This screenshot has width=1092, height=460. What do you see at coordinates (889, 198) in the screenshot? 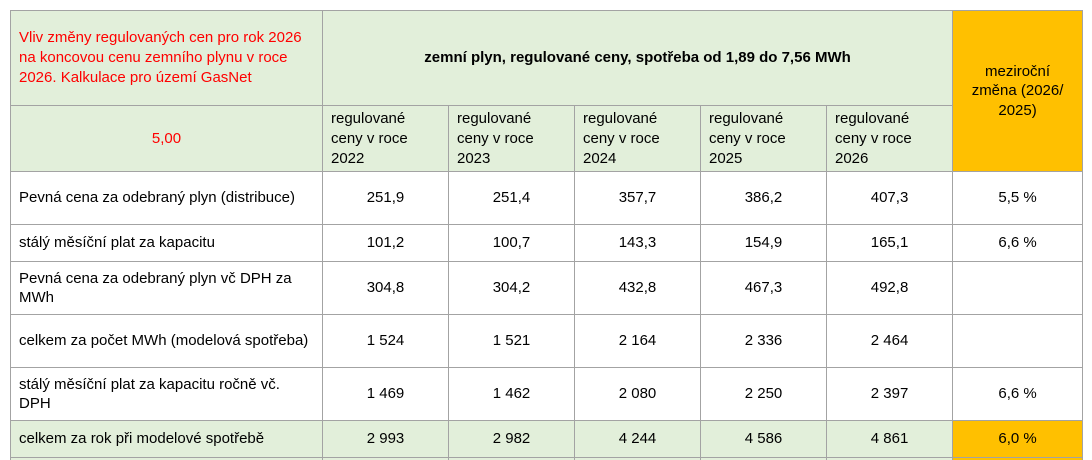
I see `value-cell: 407,3` at bounding box center [889, 198].